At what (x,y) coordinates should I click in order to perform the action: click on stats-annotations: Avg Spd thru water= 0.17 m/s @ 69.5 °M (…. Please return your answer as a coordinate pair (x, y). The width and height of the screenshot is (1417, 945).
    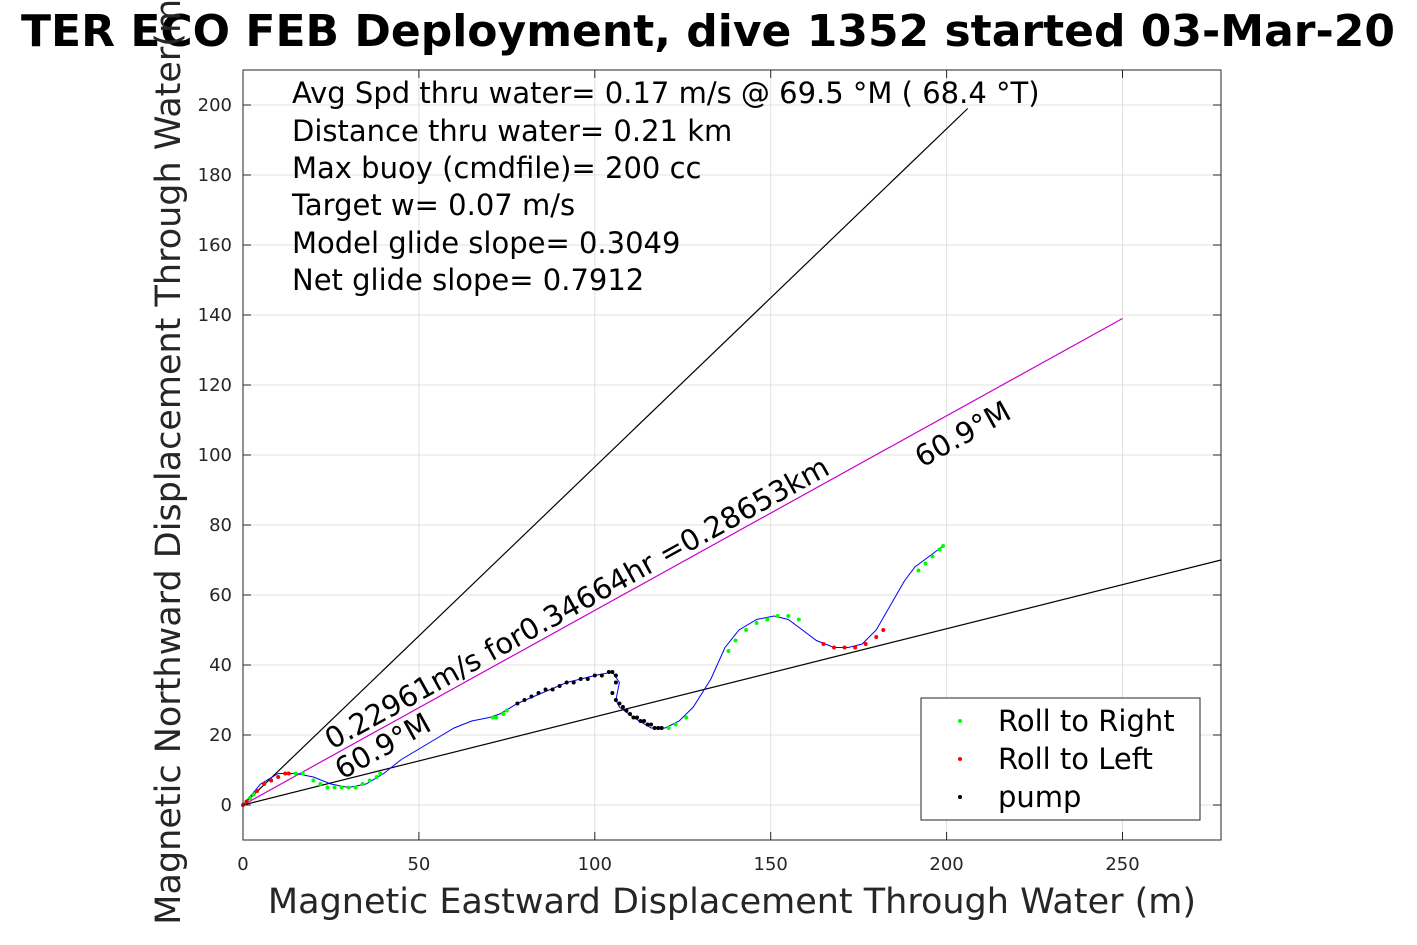
    Looking at the image, I should click on (665, 186).